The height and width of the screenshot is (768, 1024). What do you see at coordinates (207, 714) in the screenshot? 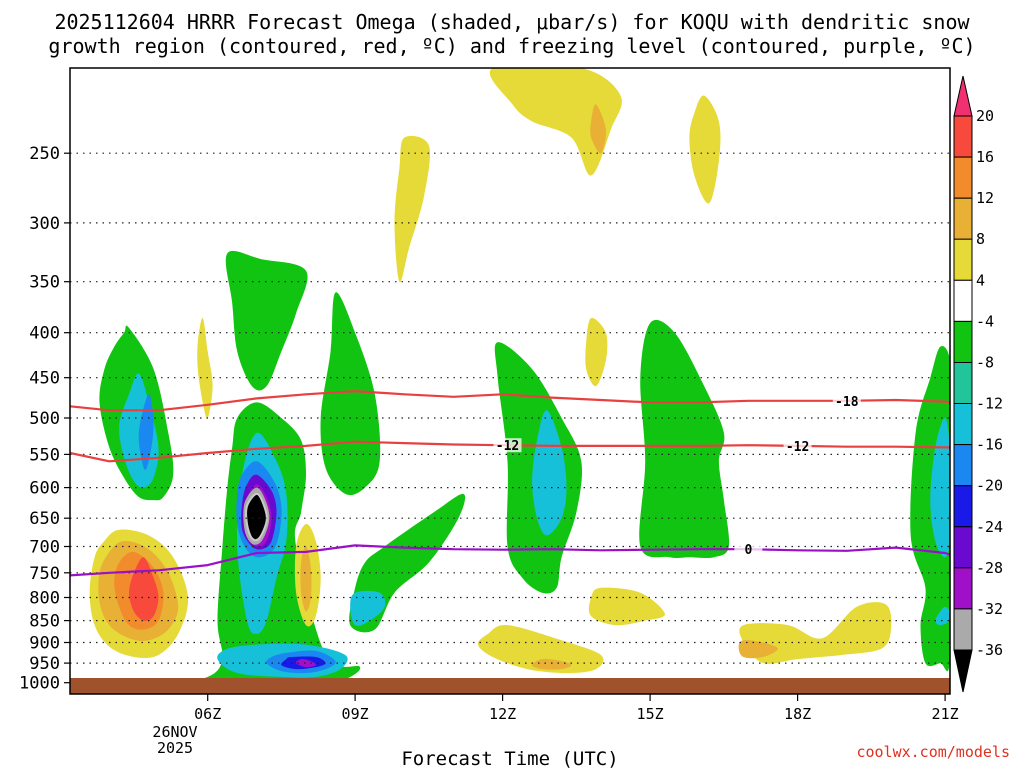
I see `x-tick-label-06Z: 06Z` at bounding box center [207, 714].